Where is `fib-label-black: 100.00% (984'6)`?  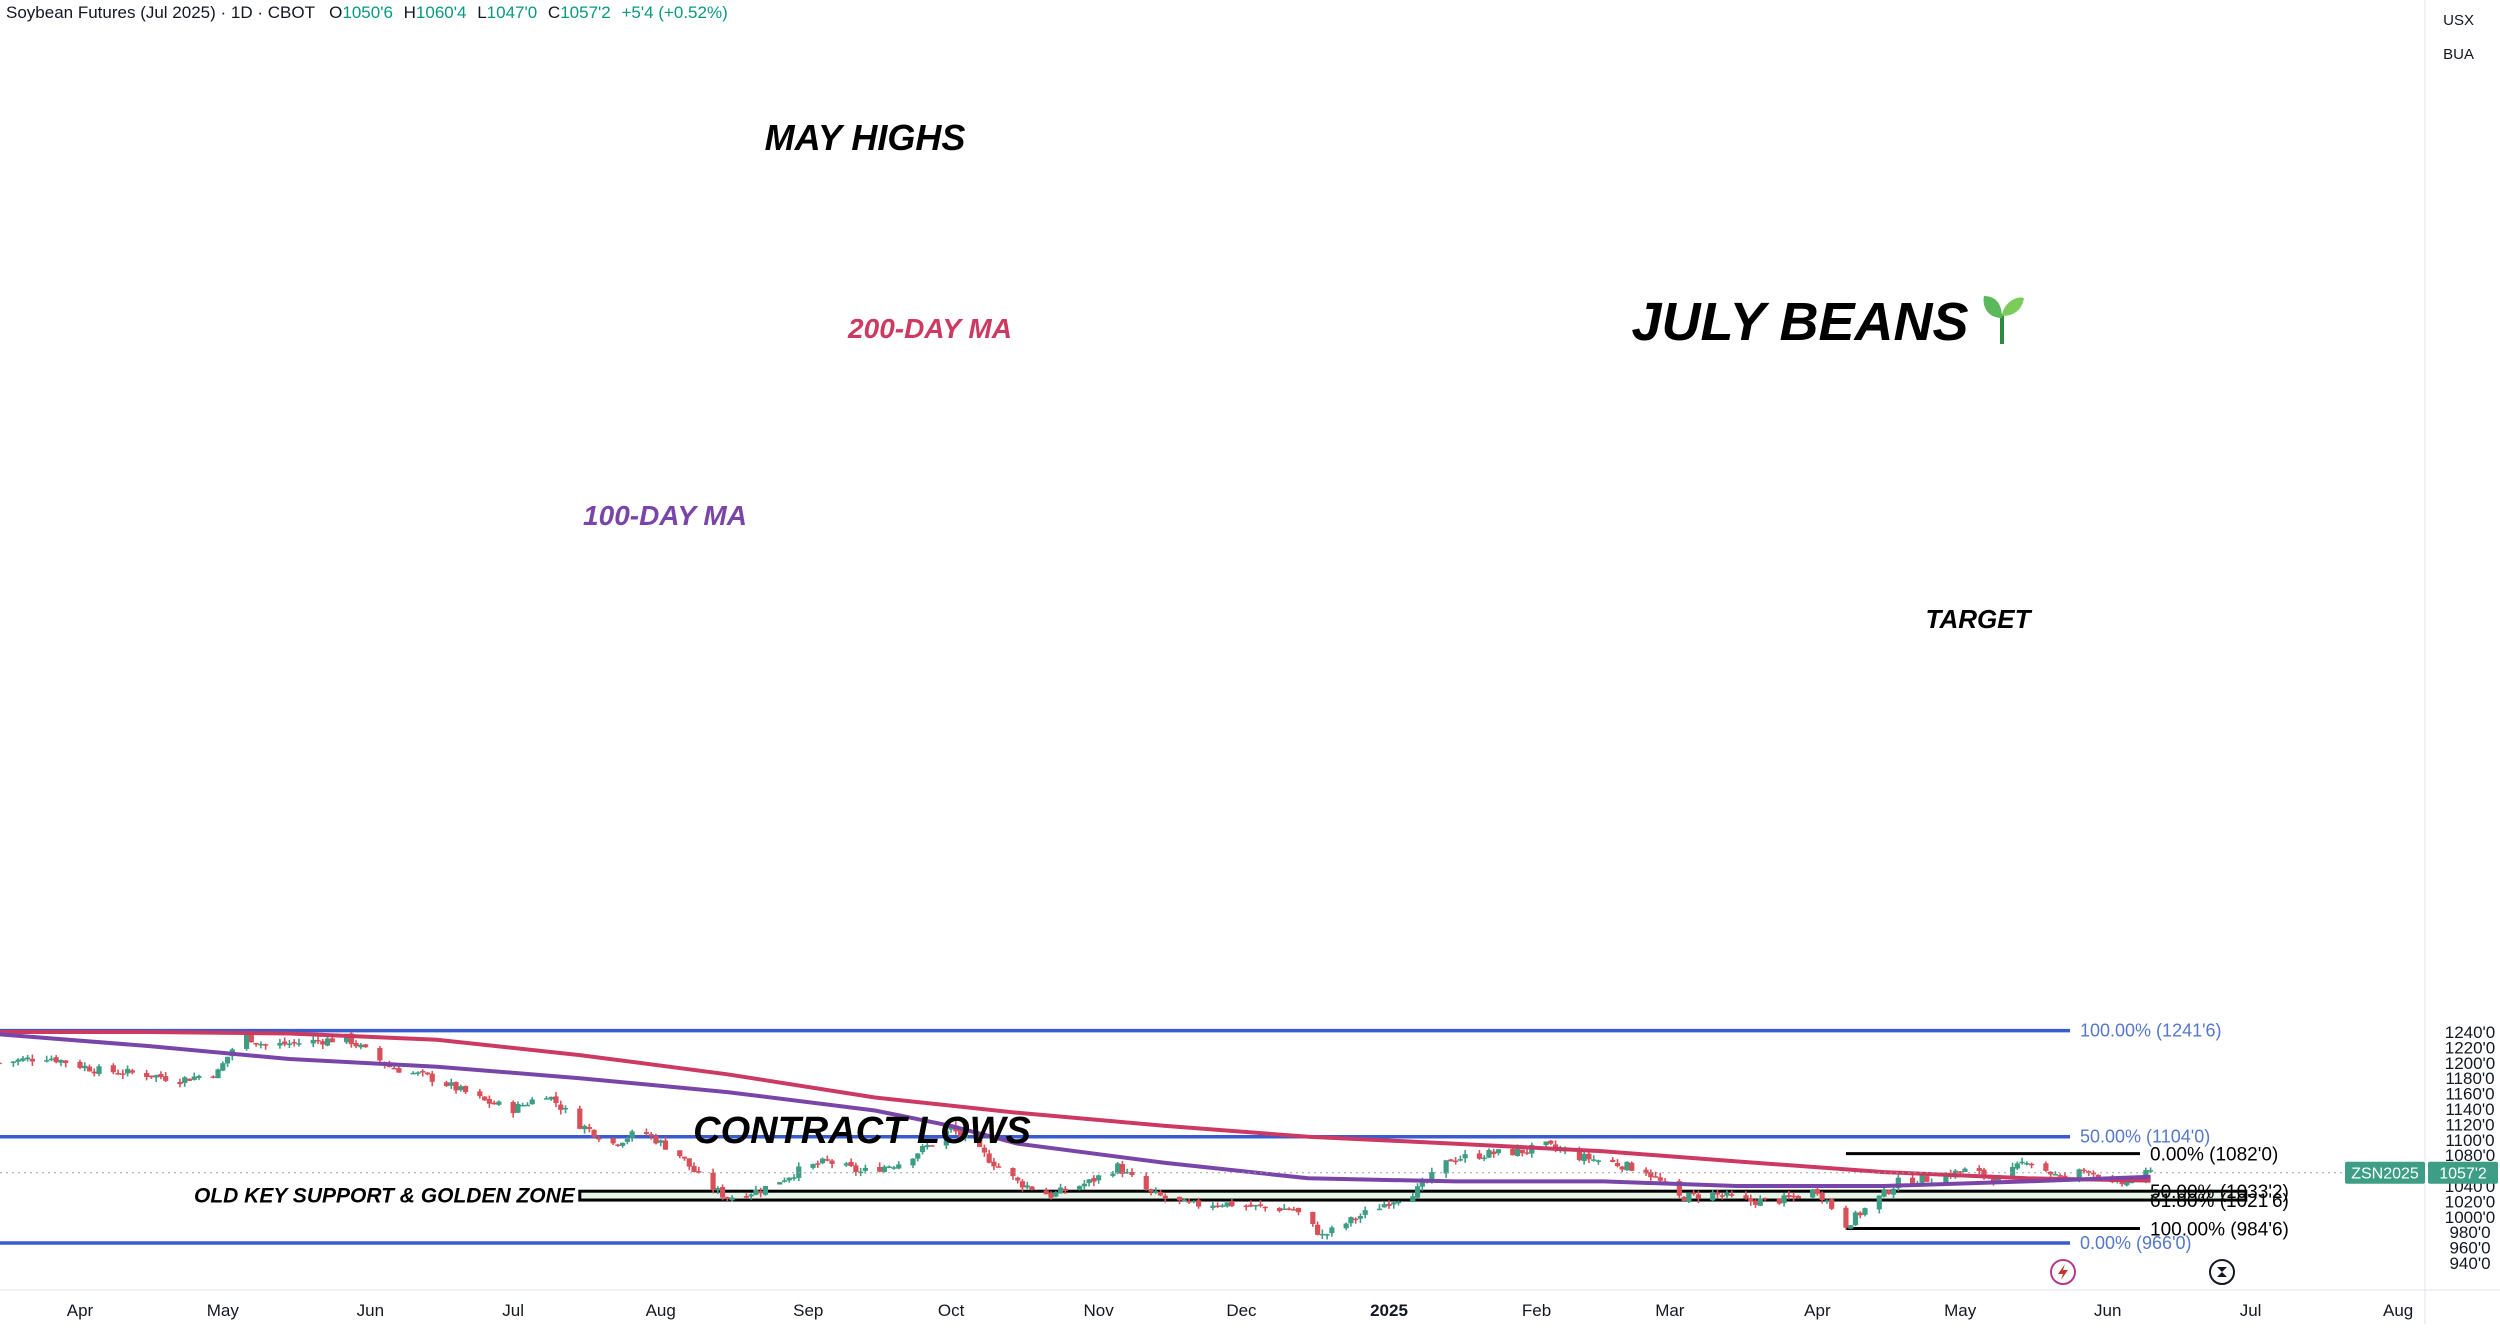
fib-label-black: 100.00% (984'6) is located at coordinates (2219, 1230).